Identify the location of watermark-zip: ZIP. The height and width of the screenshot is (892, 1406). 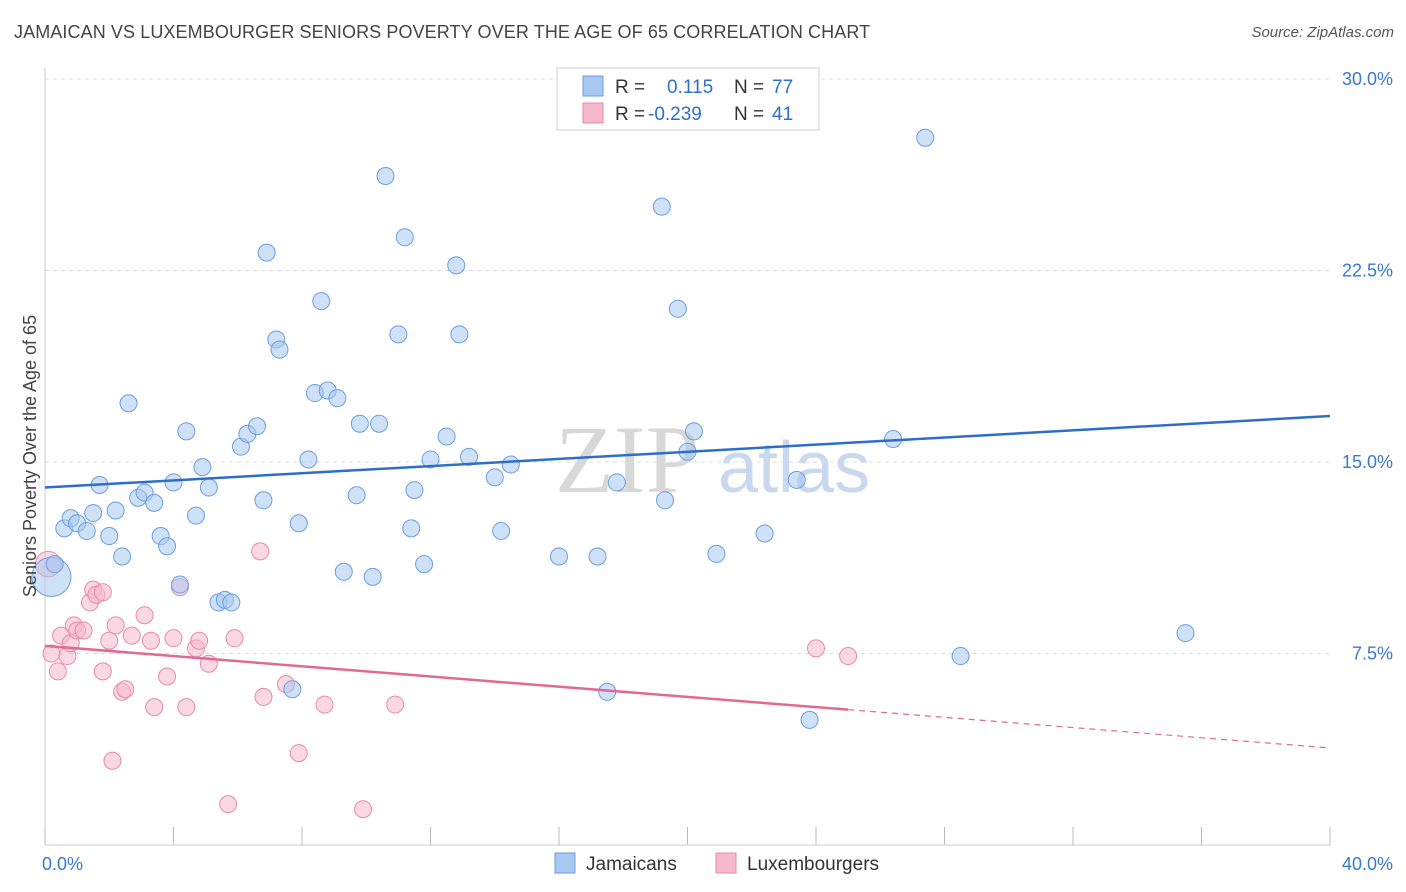
(627, 459).